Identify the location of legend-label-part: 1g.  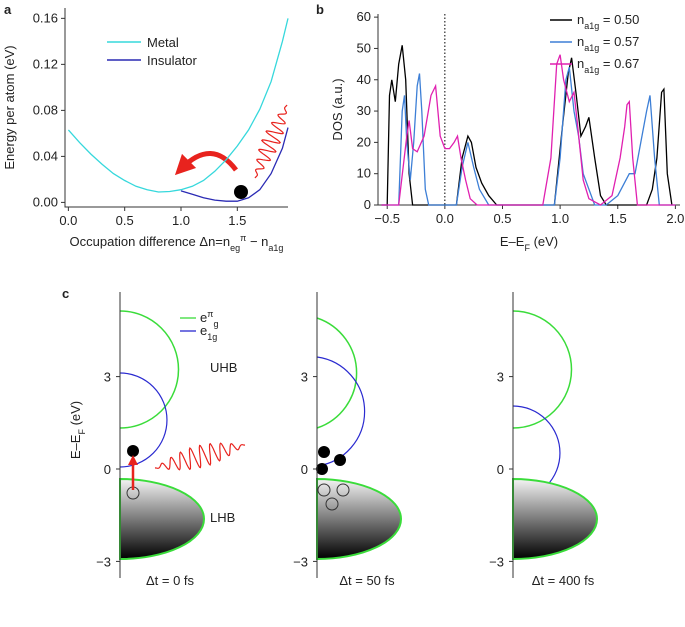
(212, 337).